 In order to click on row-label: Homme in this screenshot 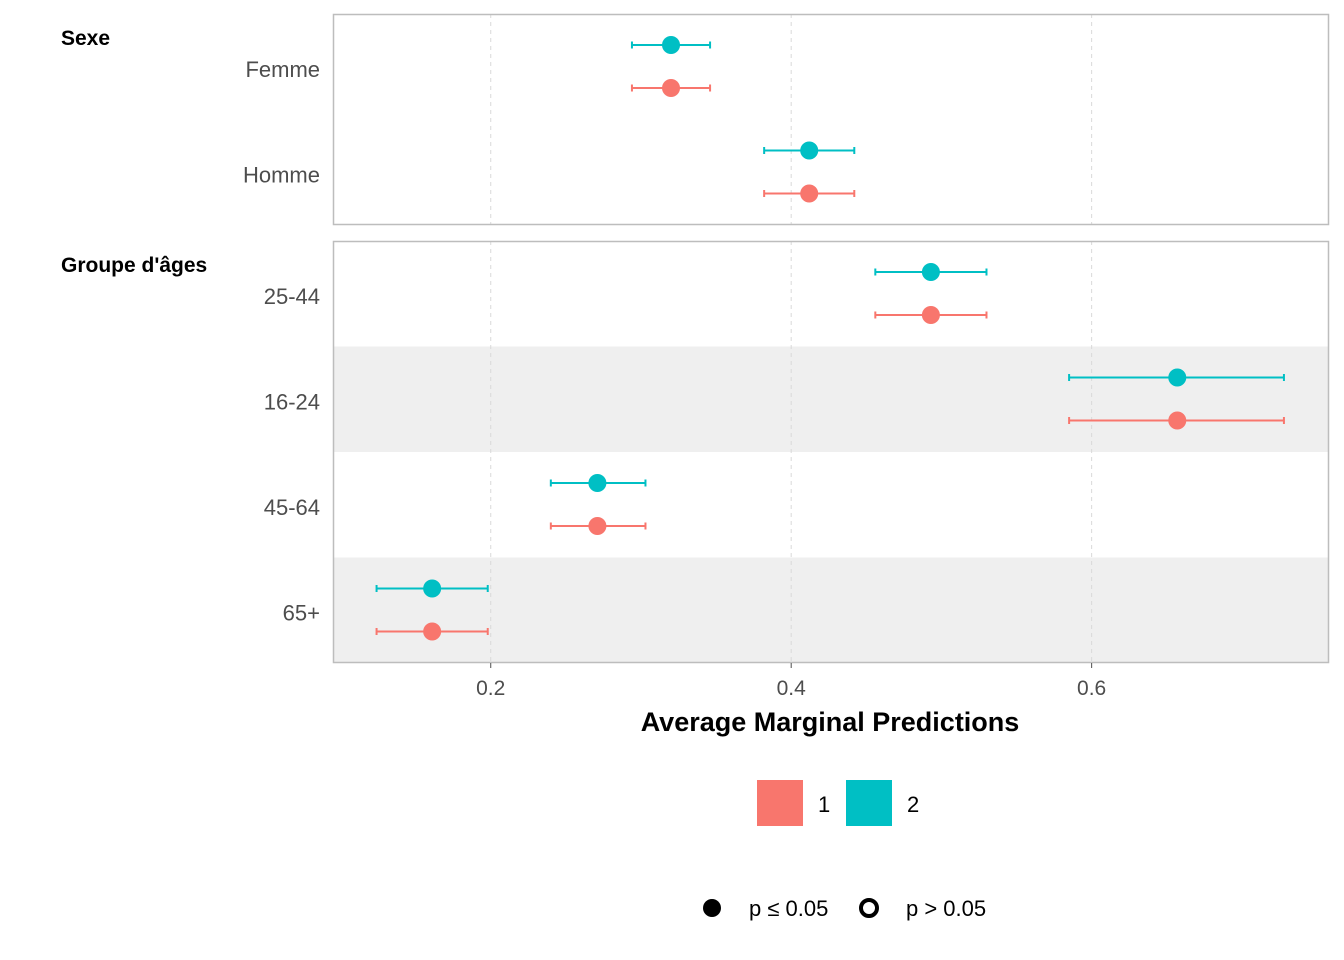, I will do `click(281, 175)`.